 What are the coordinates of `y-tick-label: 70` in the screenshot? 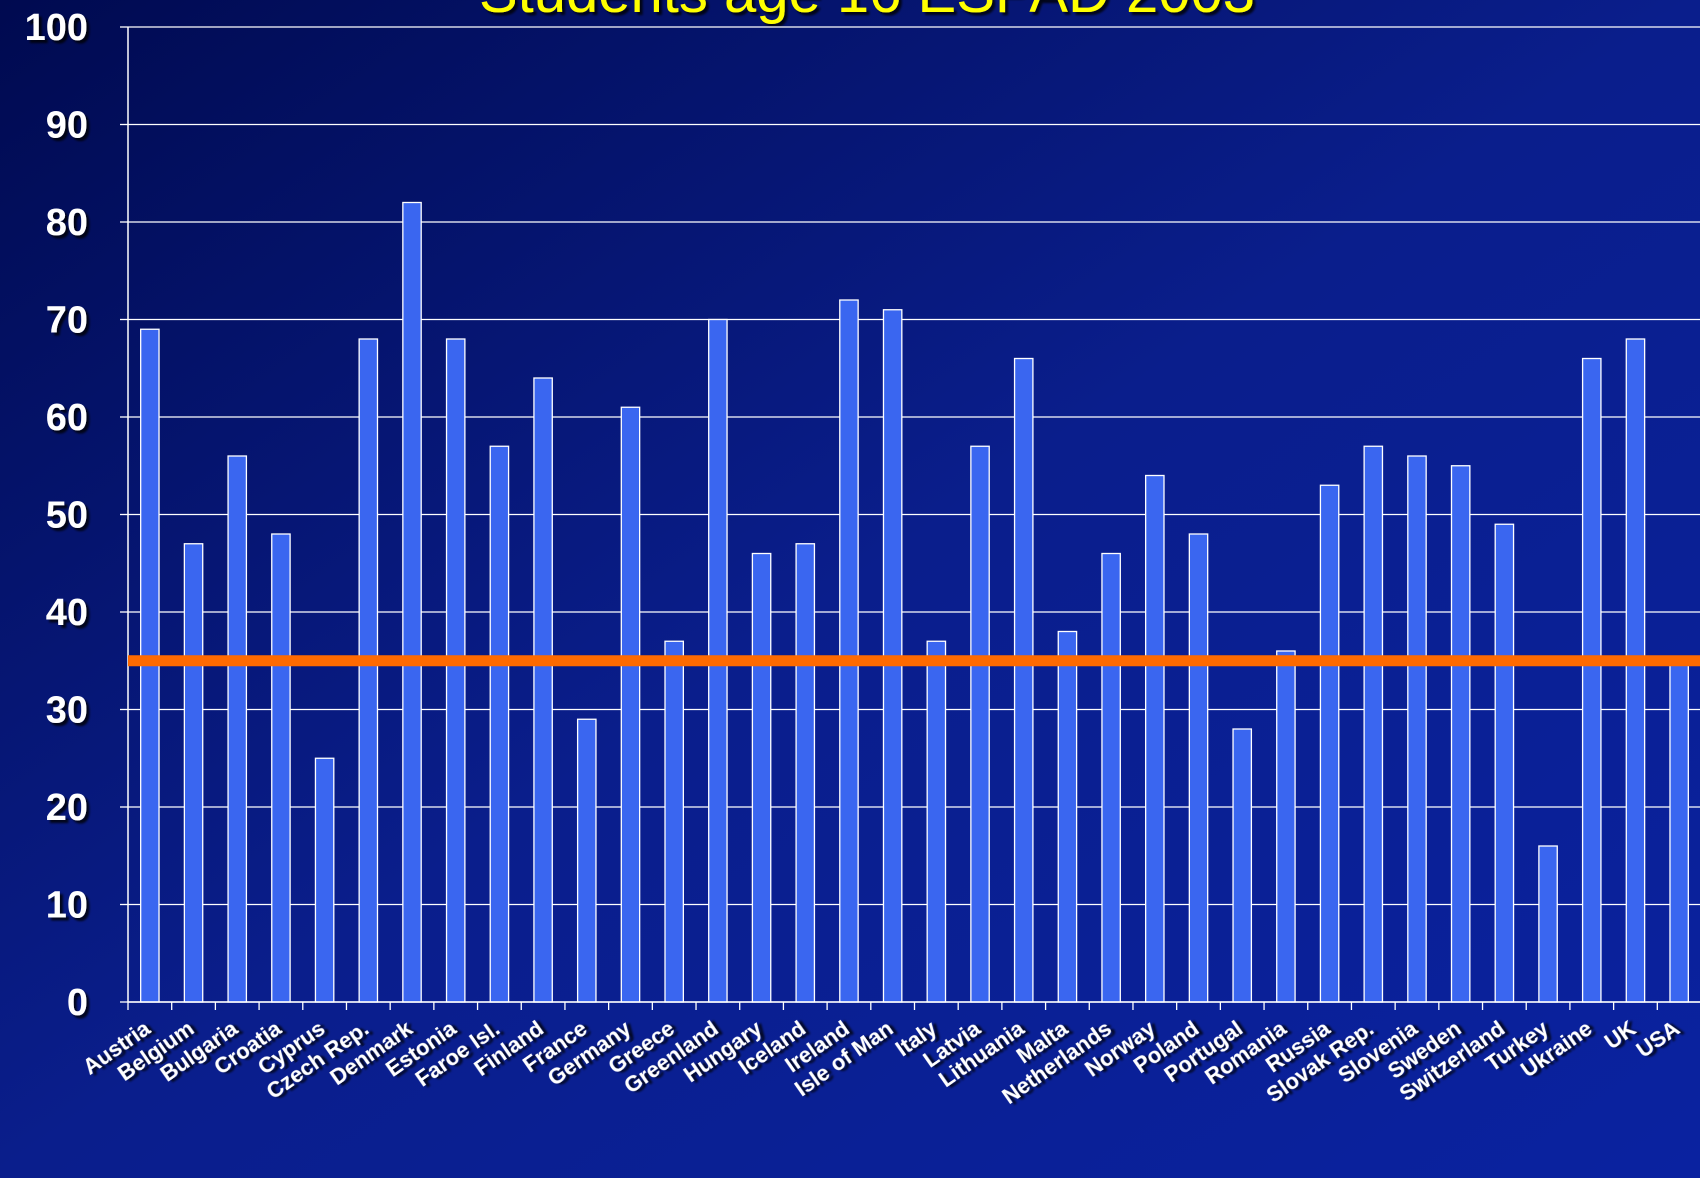 It's located at (67, 321).